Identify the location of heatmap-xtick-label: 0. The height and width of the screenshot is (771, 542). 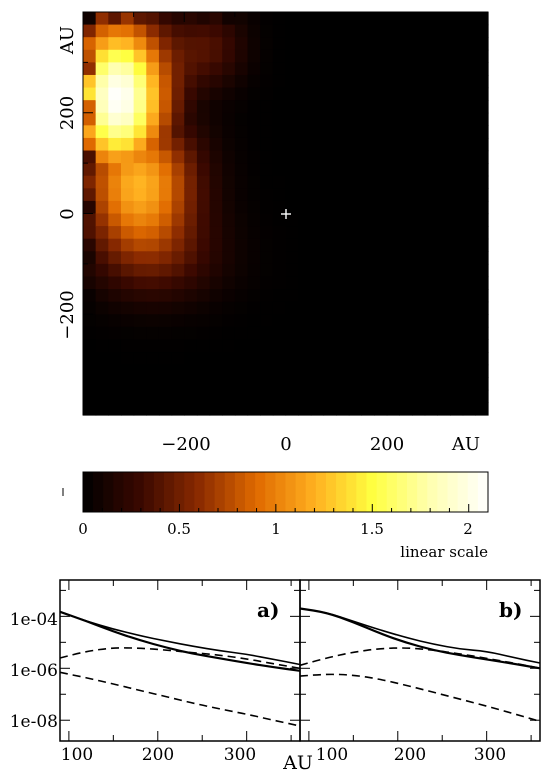
(285, 444).